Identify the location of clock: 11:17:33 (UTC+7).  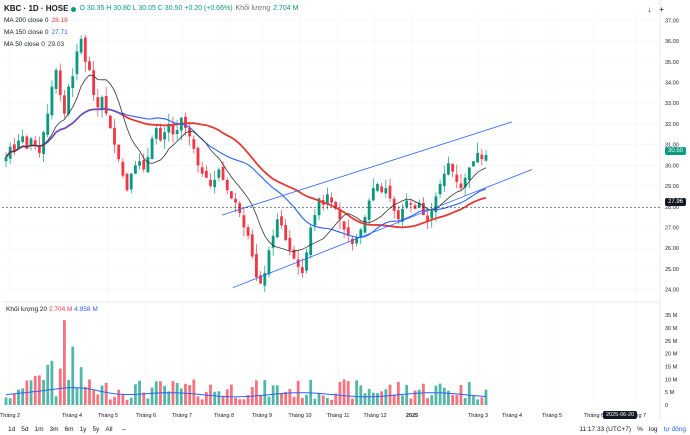
(605, 429).